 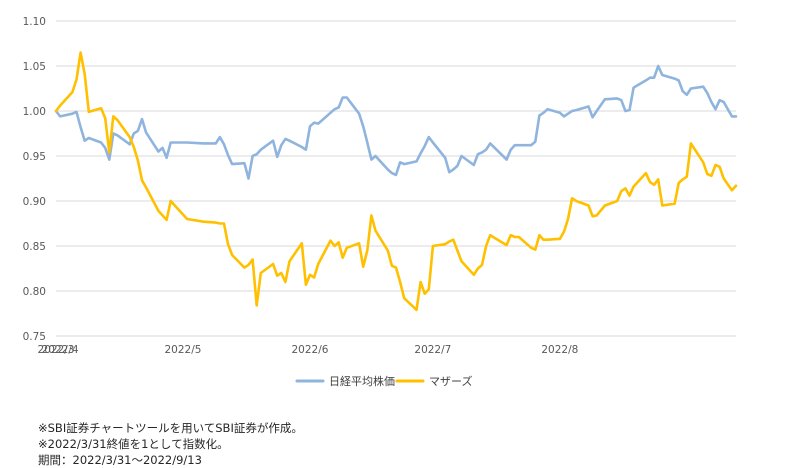 I want to click on y-tick-label: 0.75, so click(x=34, y=337).